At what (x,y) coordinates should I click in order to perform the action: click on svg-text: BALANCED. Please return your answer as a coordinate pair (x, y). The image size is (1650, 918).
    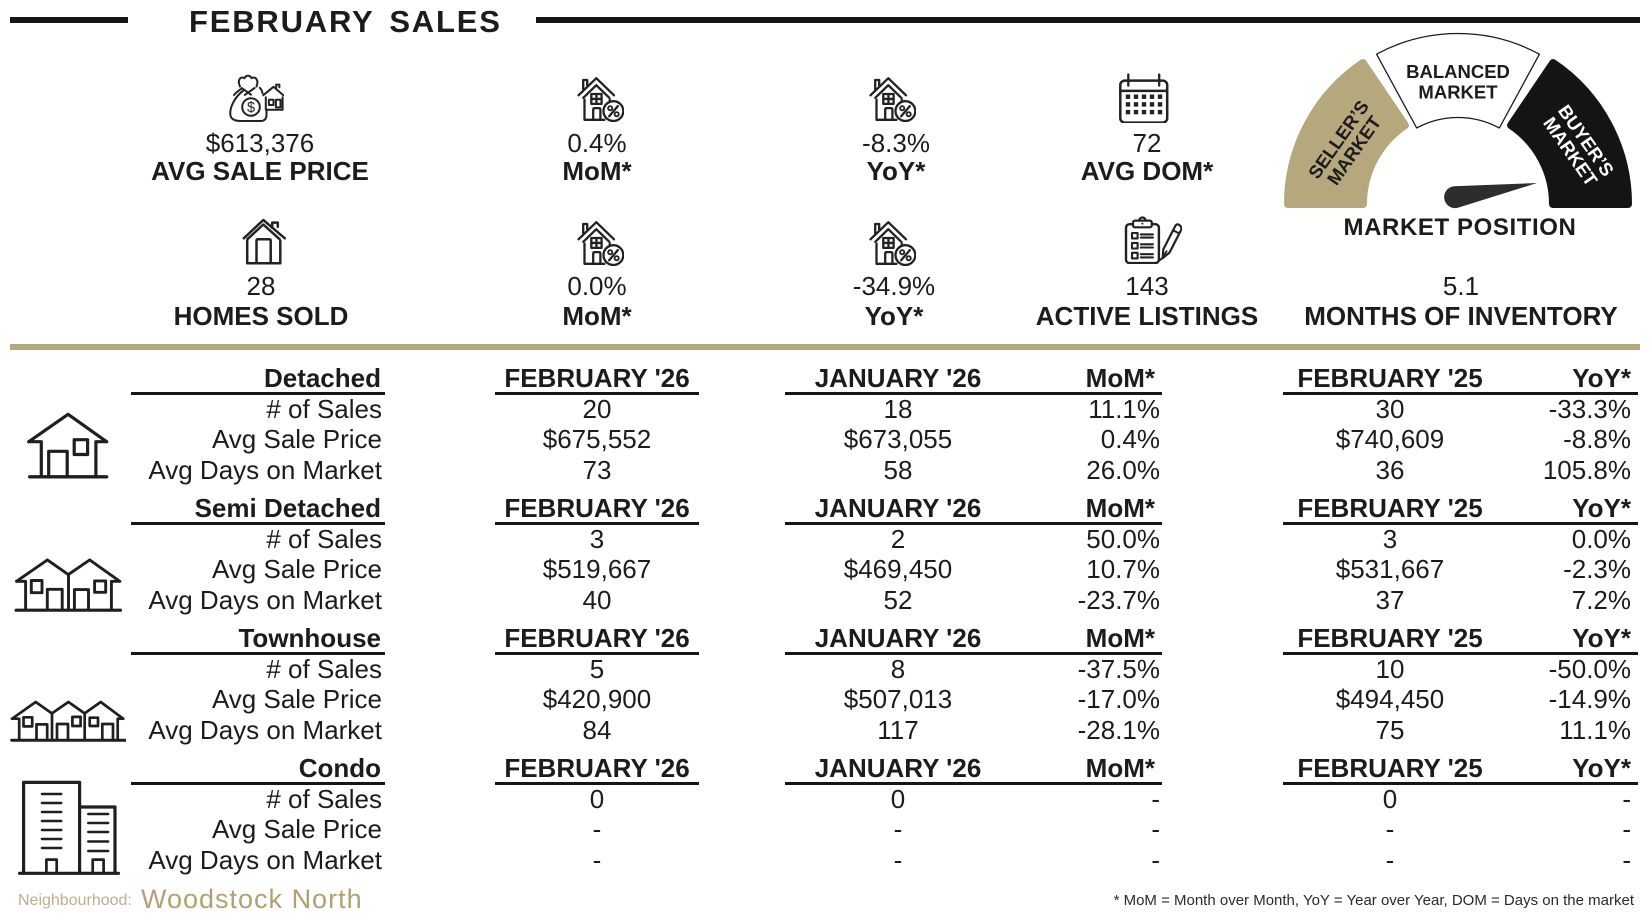
    Looking at the image, I should click on (1458, 71).